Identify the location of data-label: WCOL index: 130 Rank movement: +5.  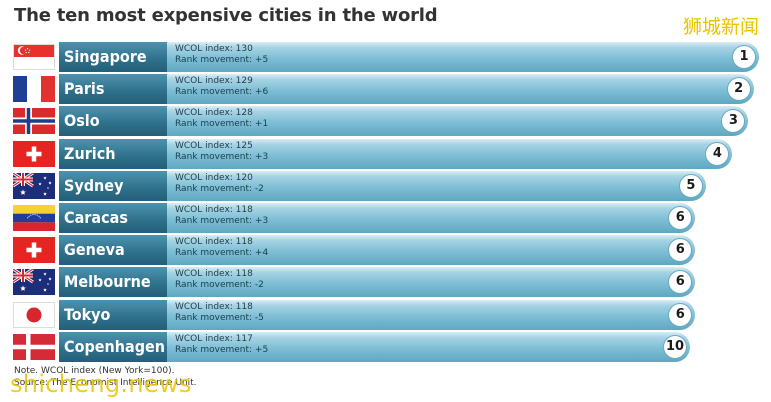
(221, 55).